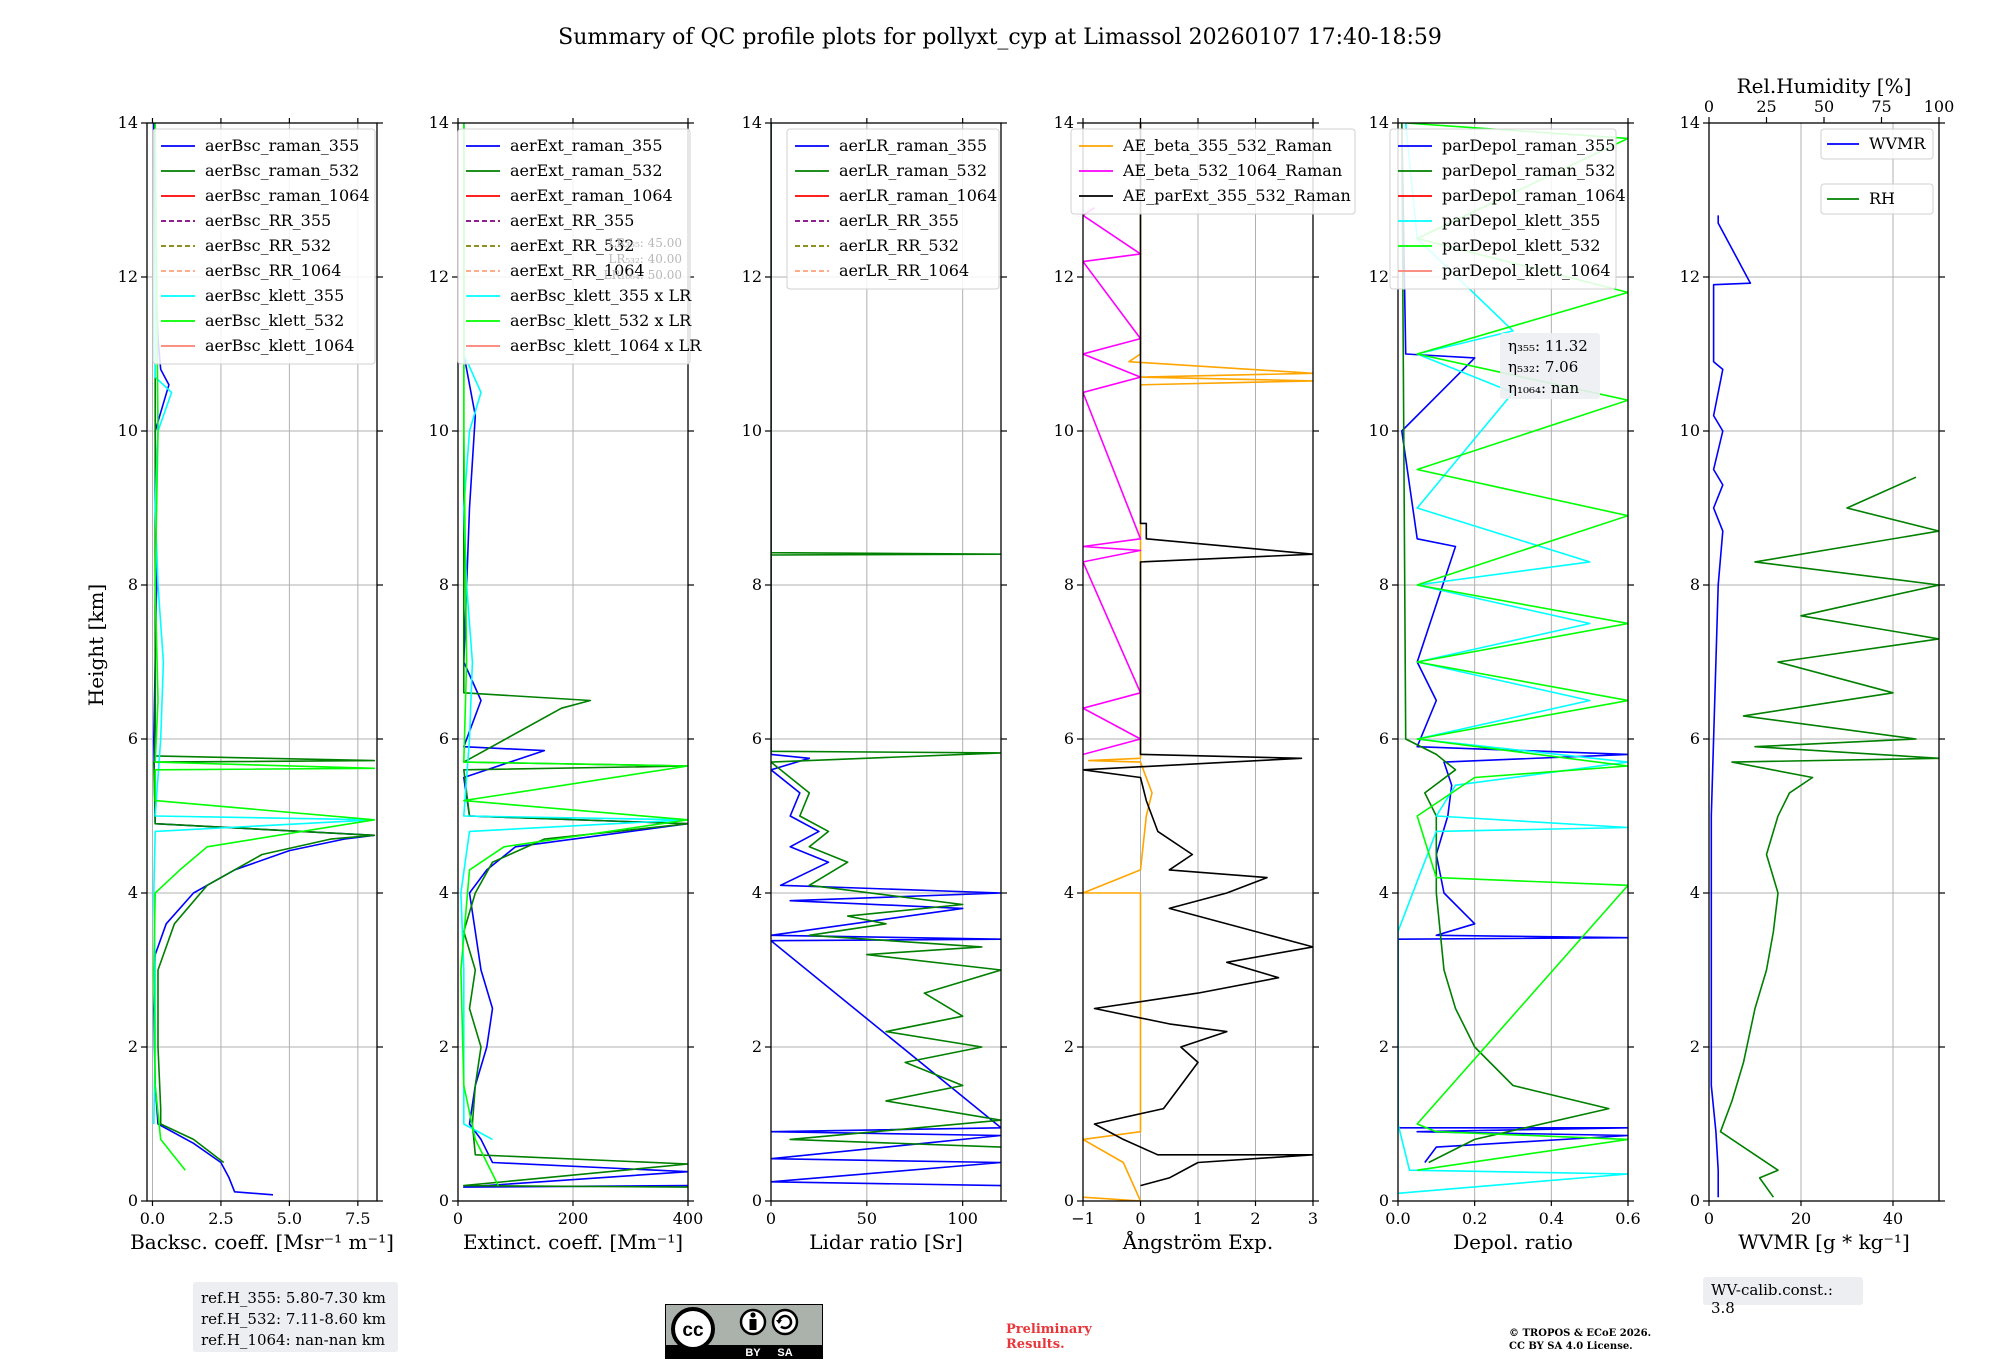  I want to click on series-line-aerBsc_klett_532 x LR, so click(574, 654).